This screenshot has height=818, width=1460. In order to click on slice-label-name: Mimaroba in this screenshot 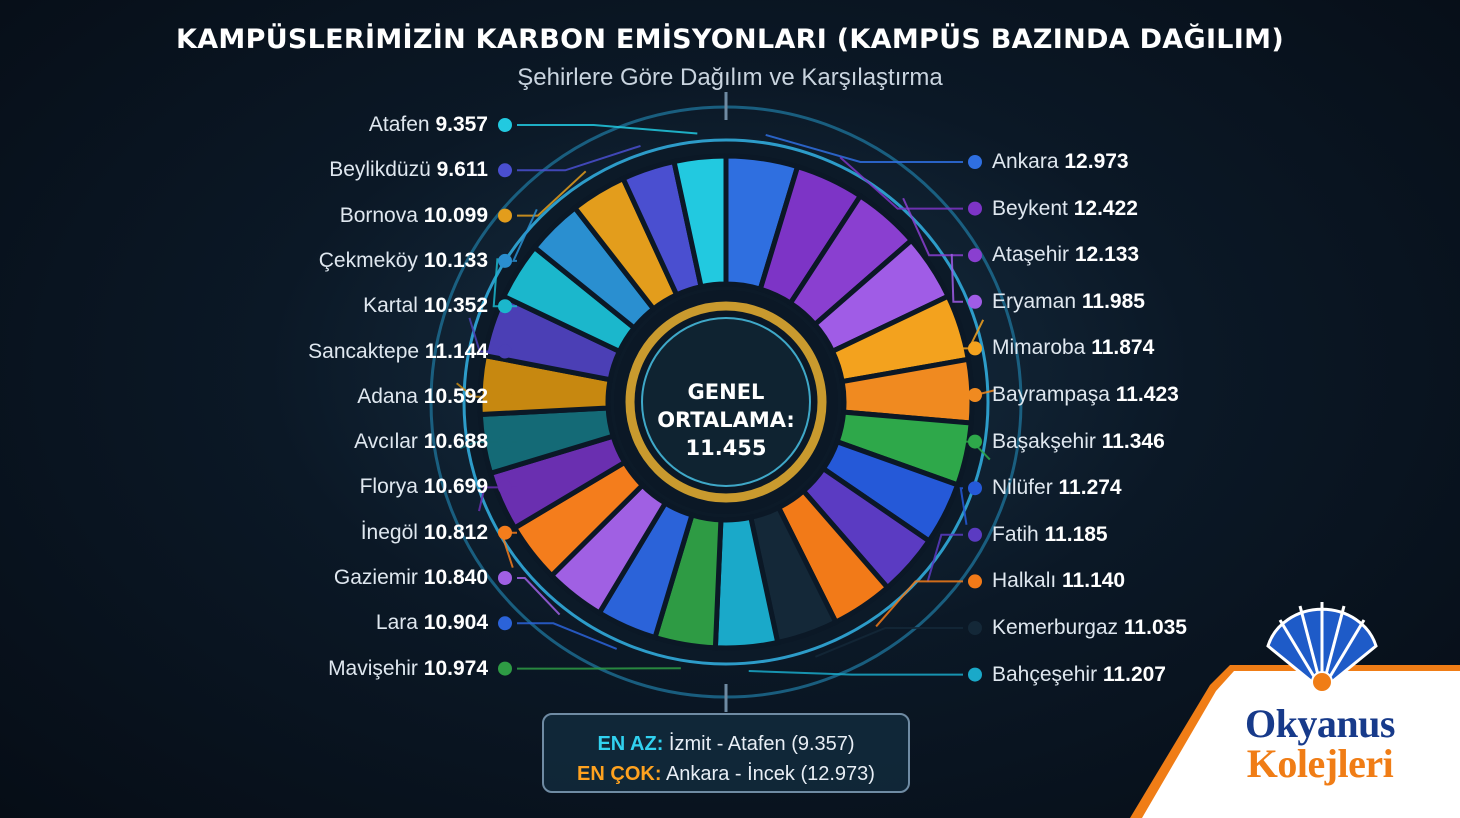, I will do `click(1042, 348)`.